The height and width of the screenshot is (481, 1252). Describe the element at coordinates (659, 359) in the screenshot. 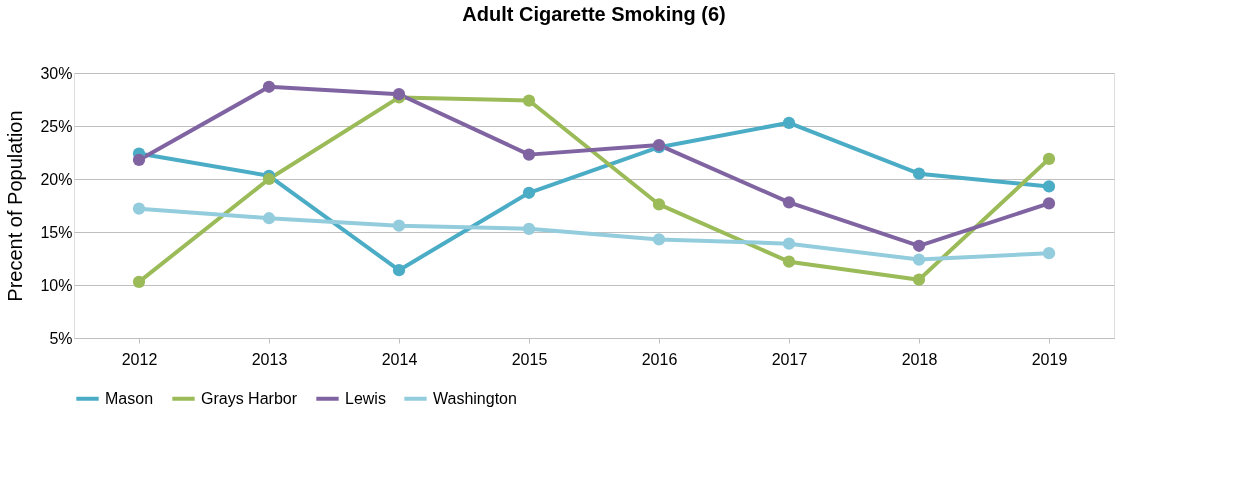

I see `x-tick-label: 2016` at that location.